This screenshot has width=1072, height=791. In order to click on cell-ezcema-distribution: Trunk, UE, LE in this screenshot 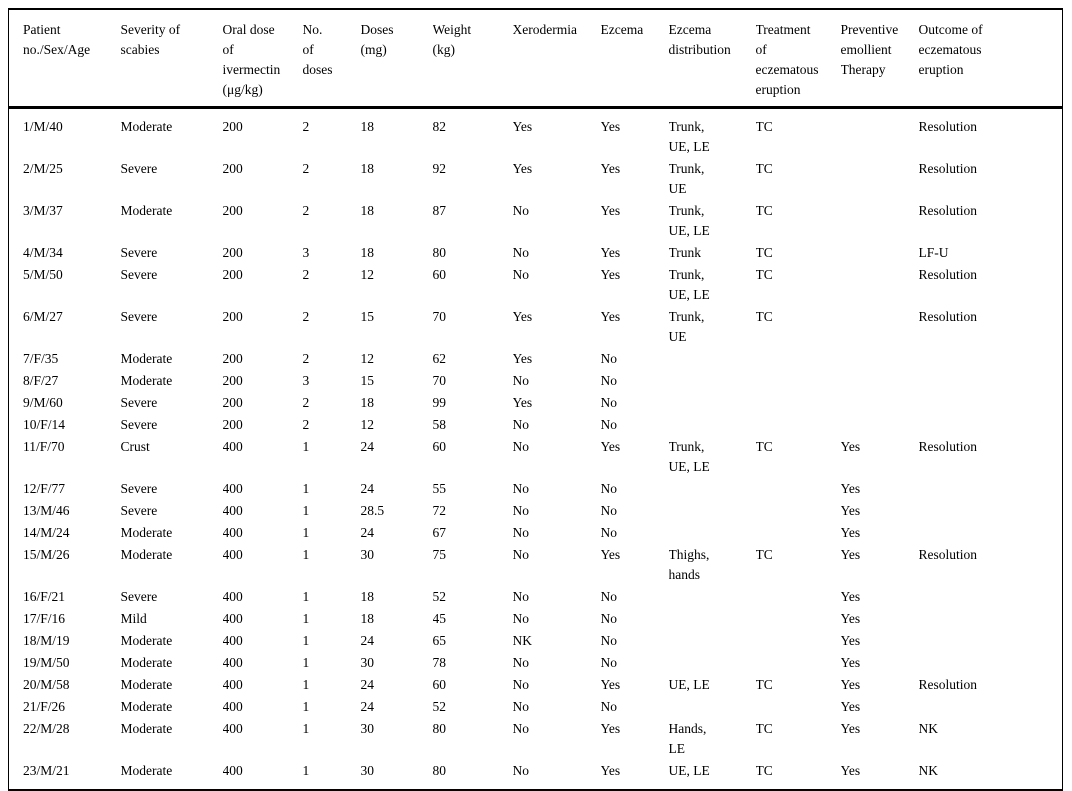, I will do `click(689, 456)`.